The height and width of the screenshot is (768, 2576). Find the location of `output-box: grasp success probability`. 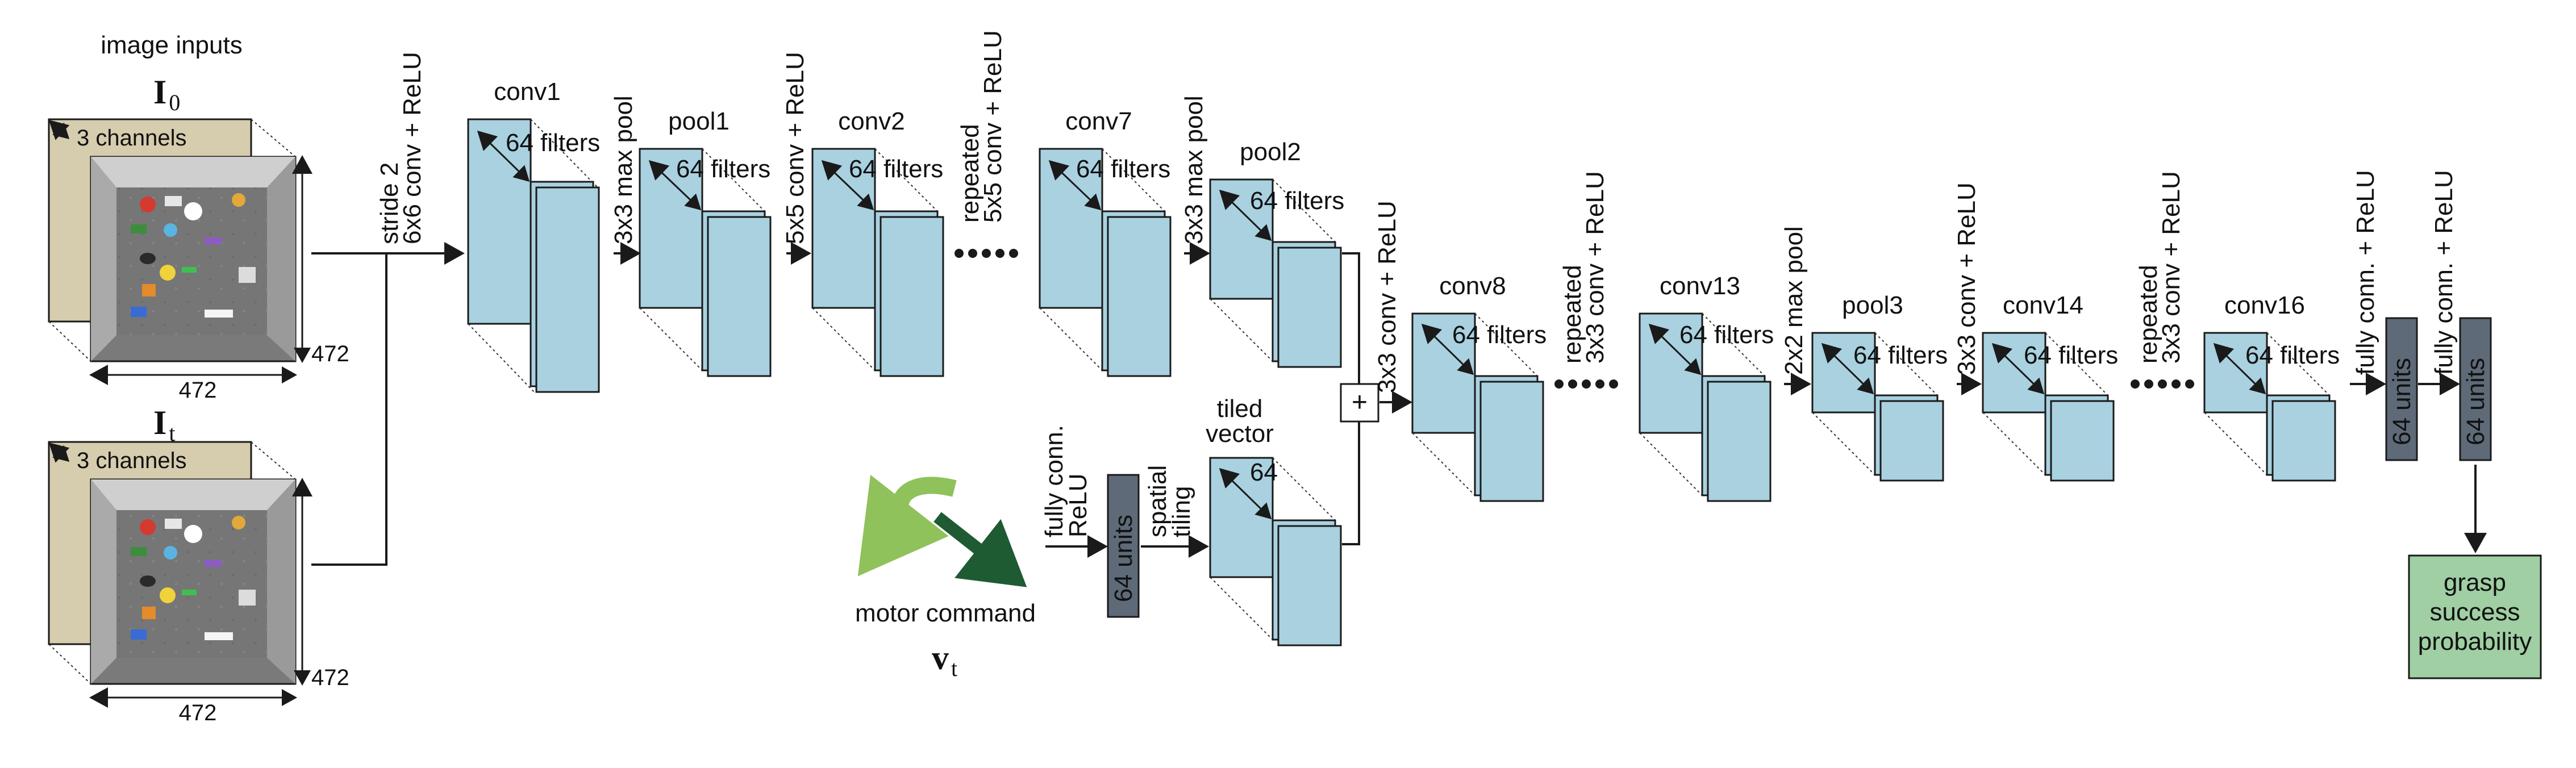

output-box: grasp success probability is located at coordinates (2475, 616).